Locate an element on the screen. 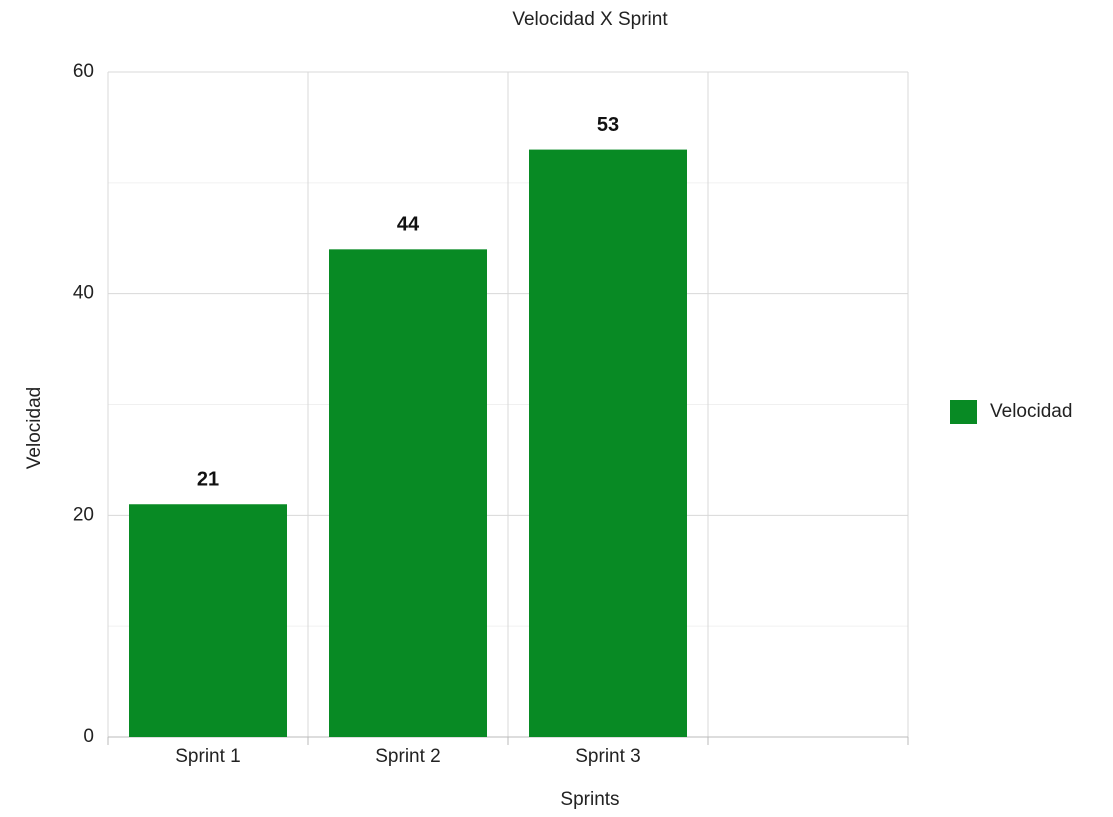 The width and height of the screenshot is (1113, 817). x-axis-label: Sprints is located at coordinates (589, 799).